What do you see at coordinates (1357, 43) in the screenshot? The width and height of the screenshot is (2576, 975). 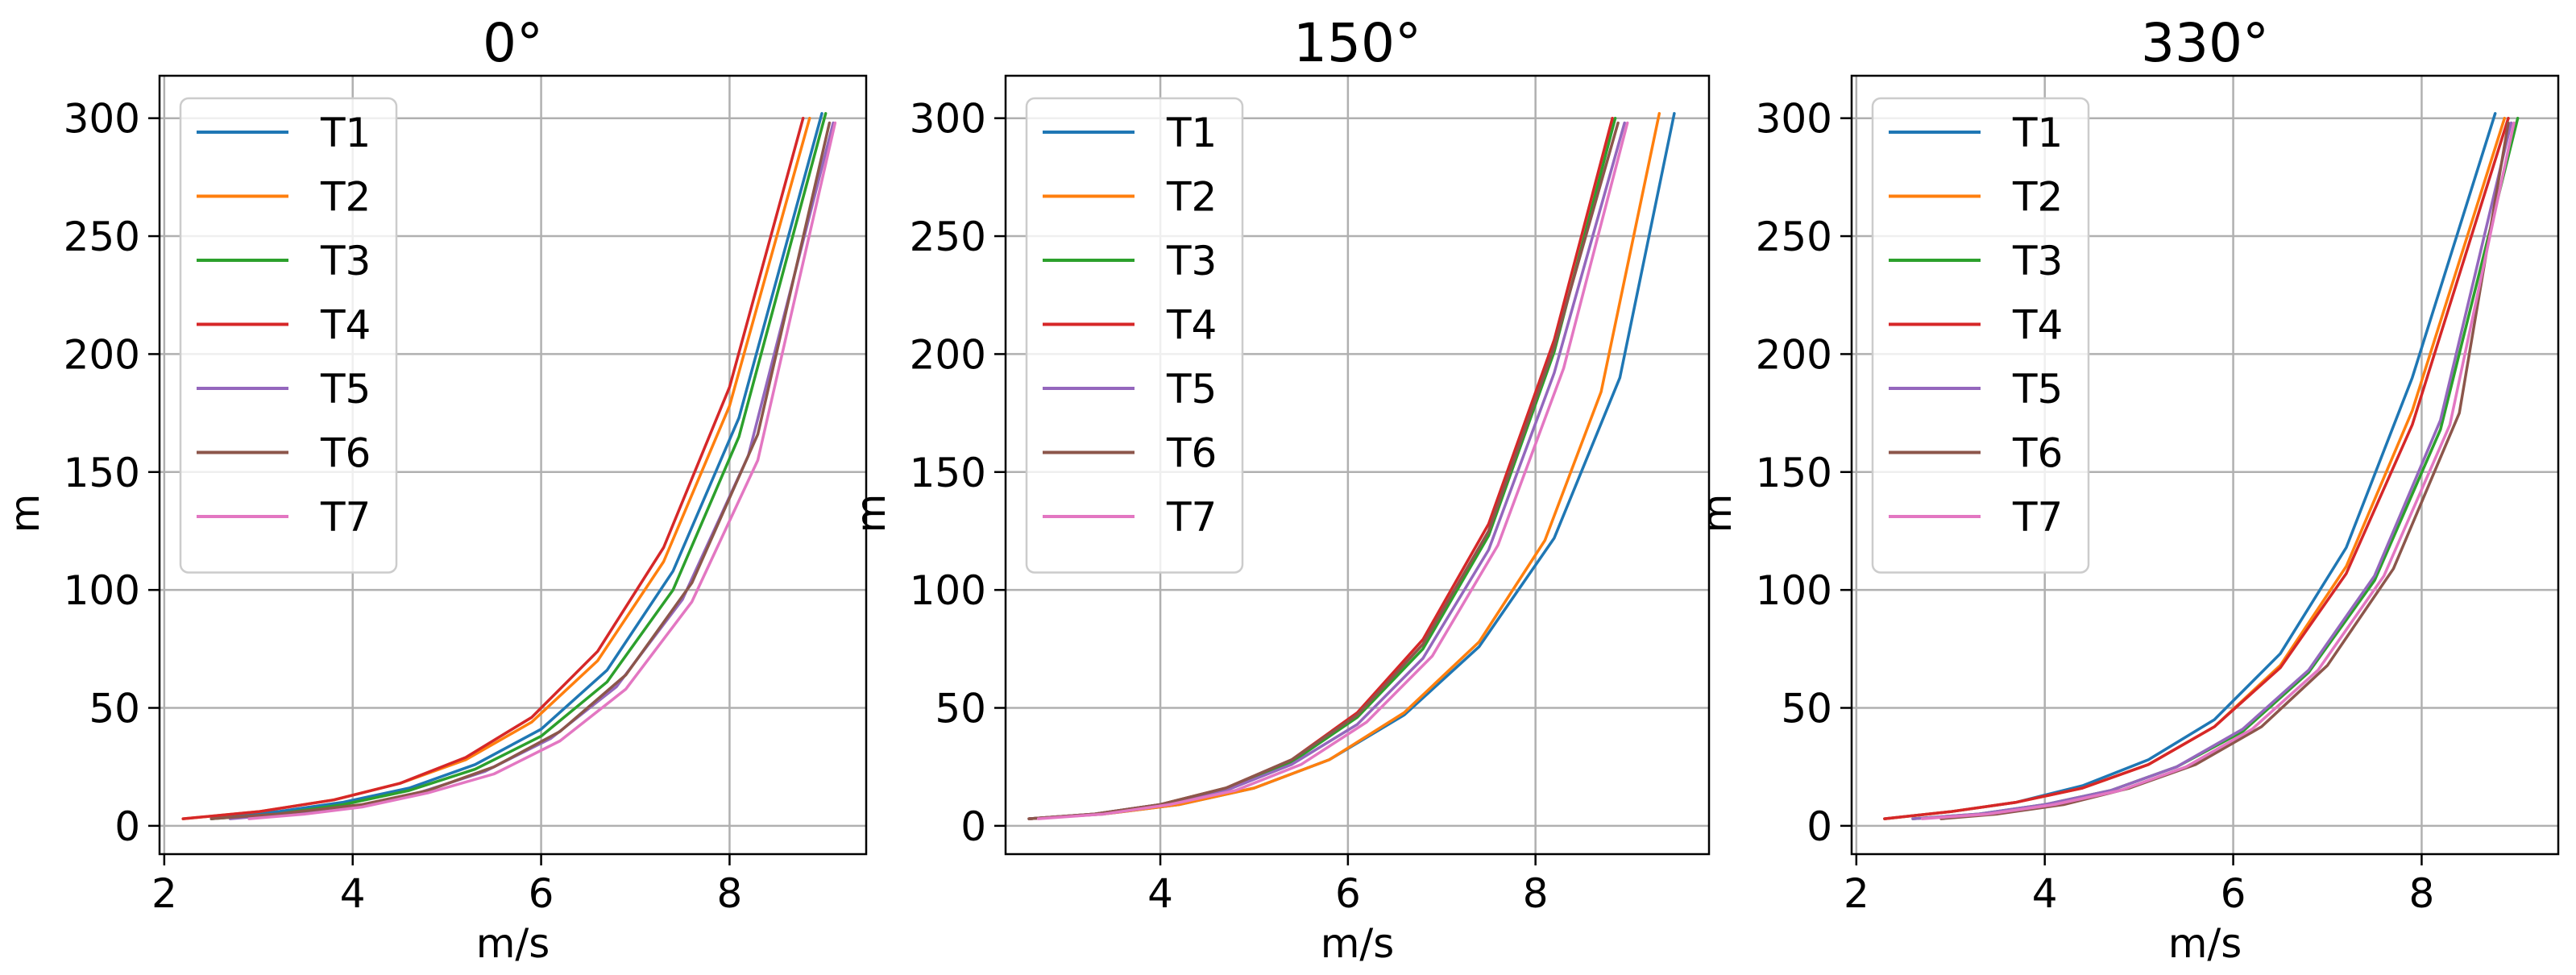 I see `chart-title: 150°` at bounding box center [1357, 43].